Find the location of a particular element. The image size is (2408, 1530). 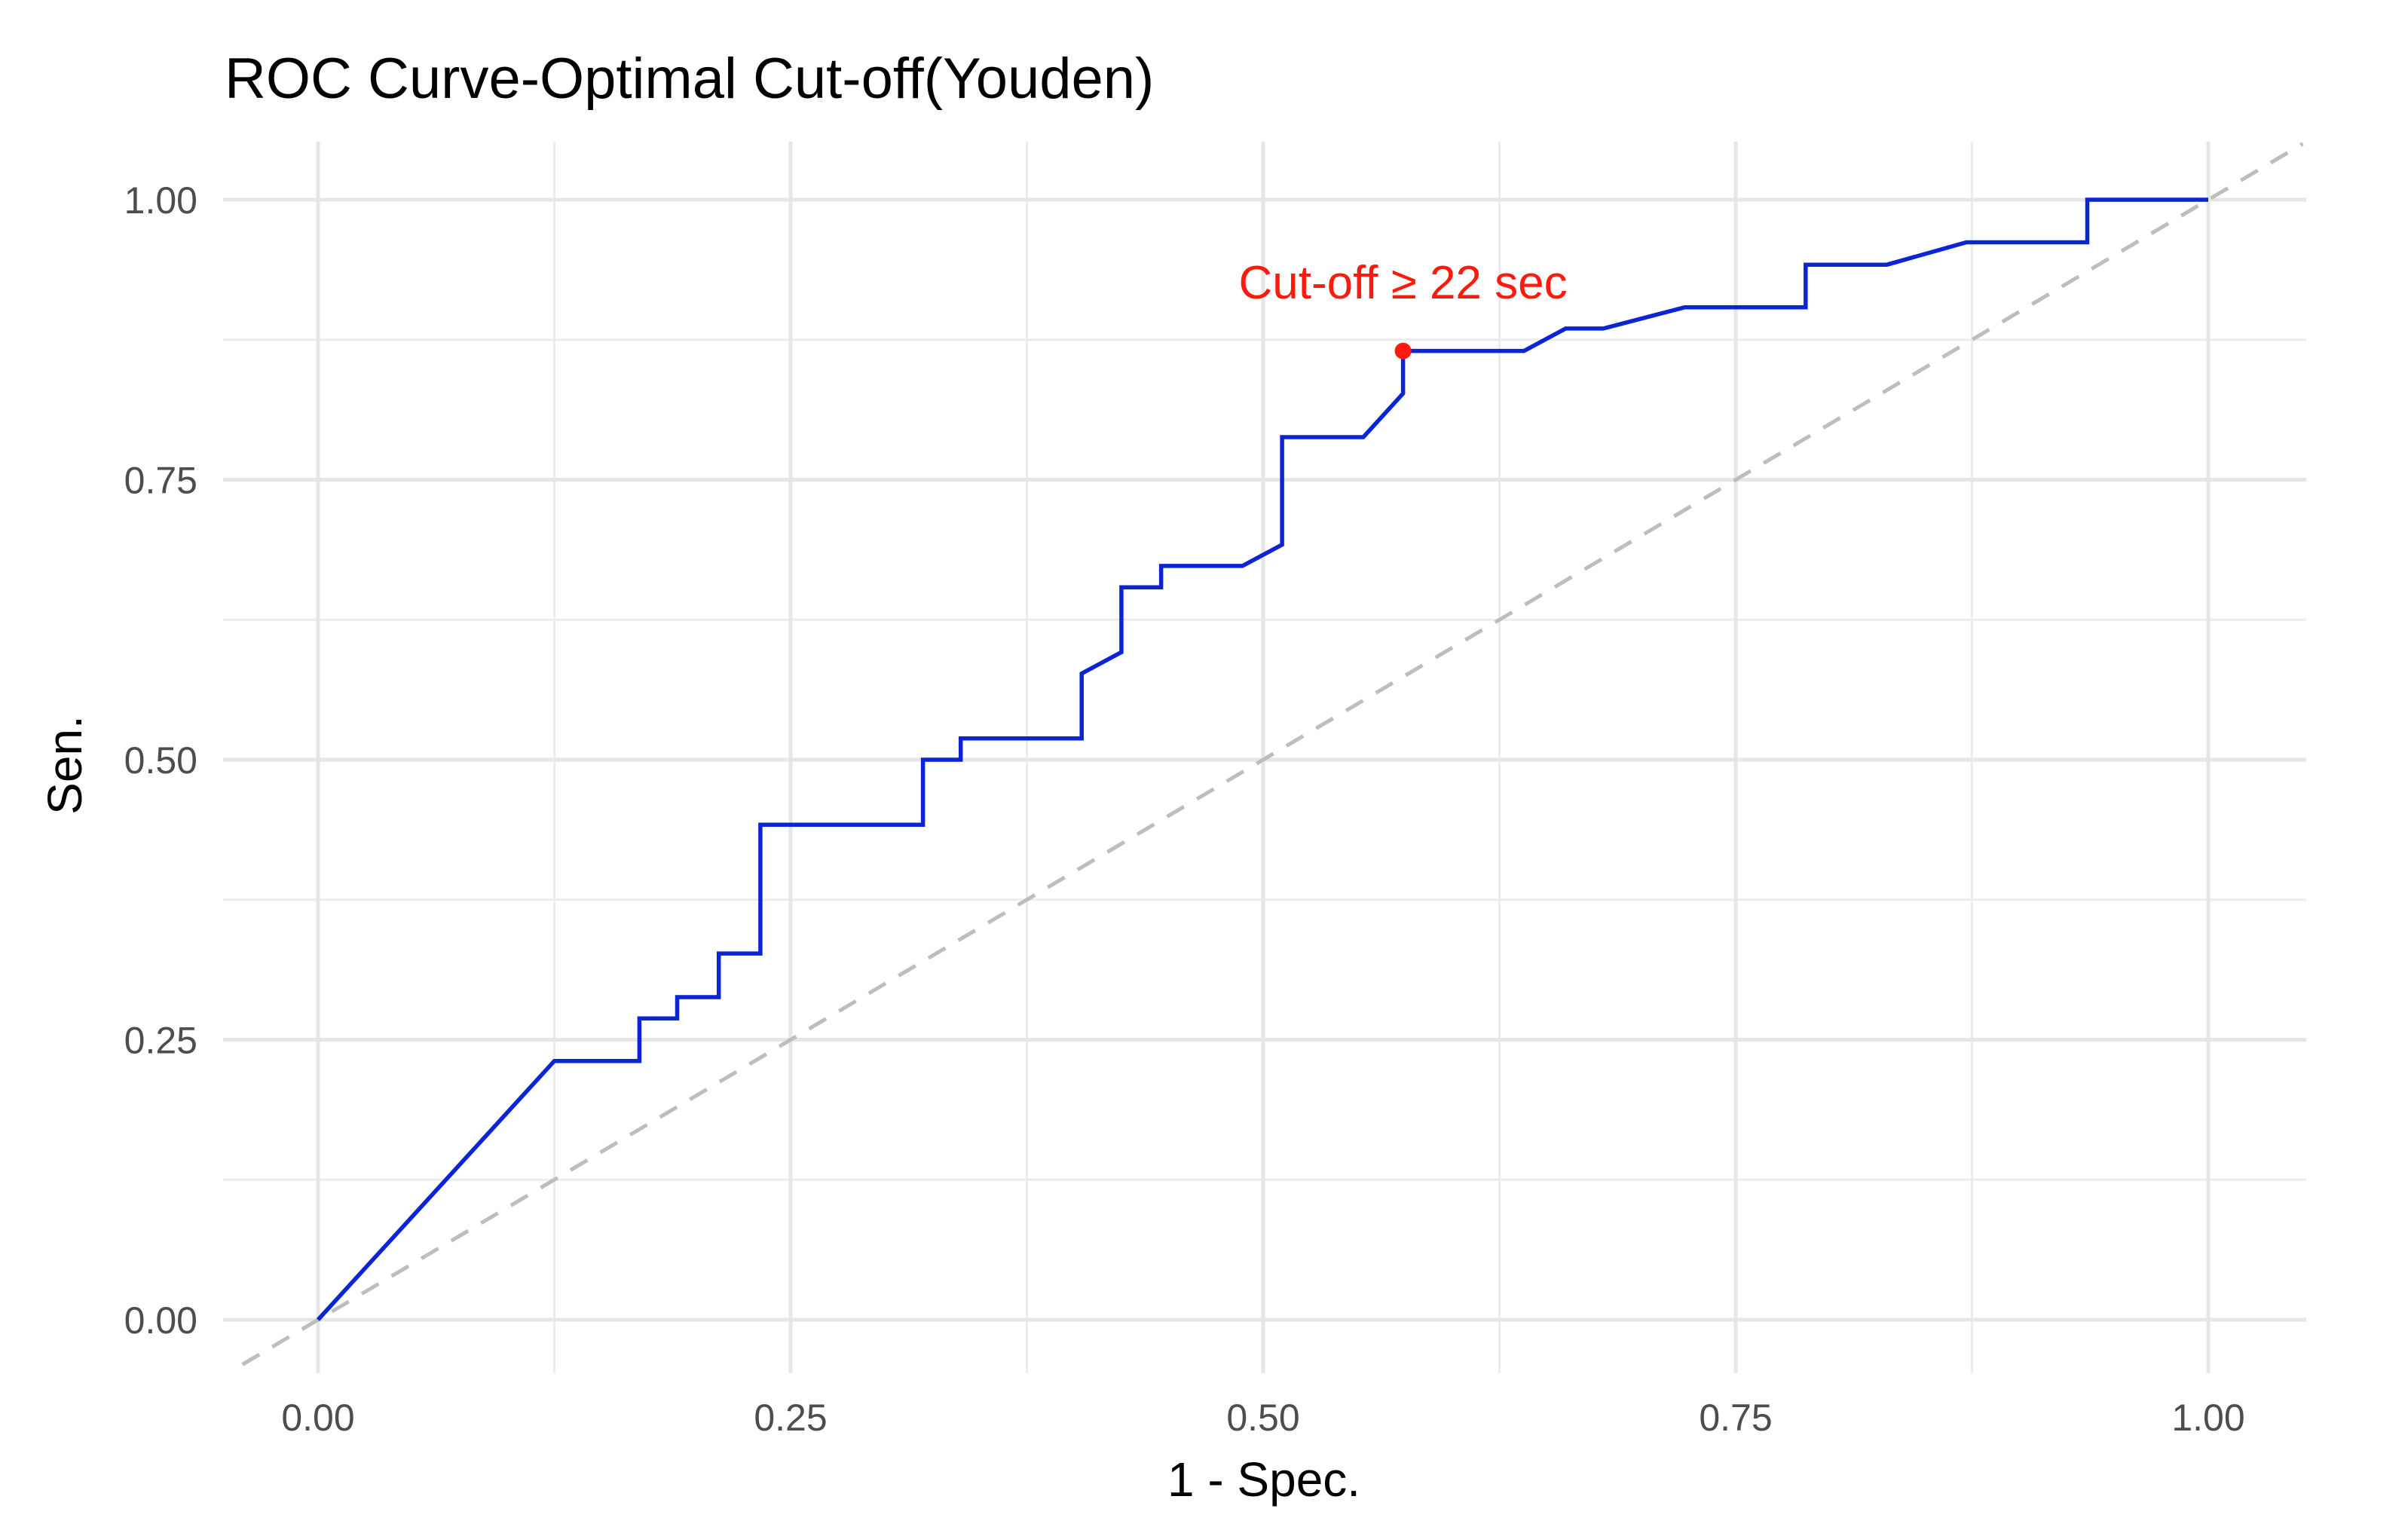

optimal-cutoff-point is located at coordinates (1403, 351).